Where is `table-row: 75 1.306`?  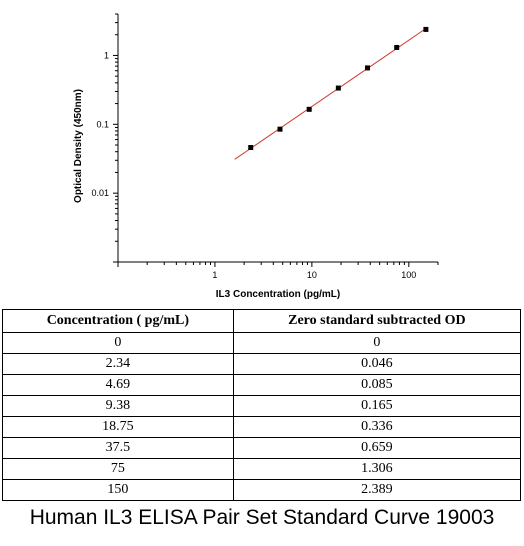 table-row: 75 1.306 is located at coordinates (262, 469).